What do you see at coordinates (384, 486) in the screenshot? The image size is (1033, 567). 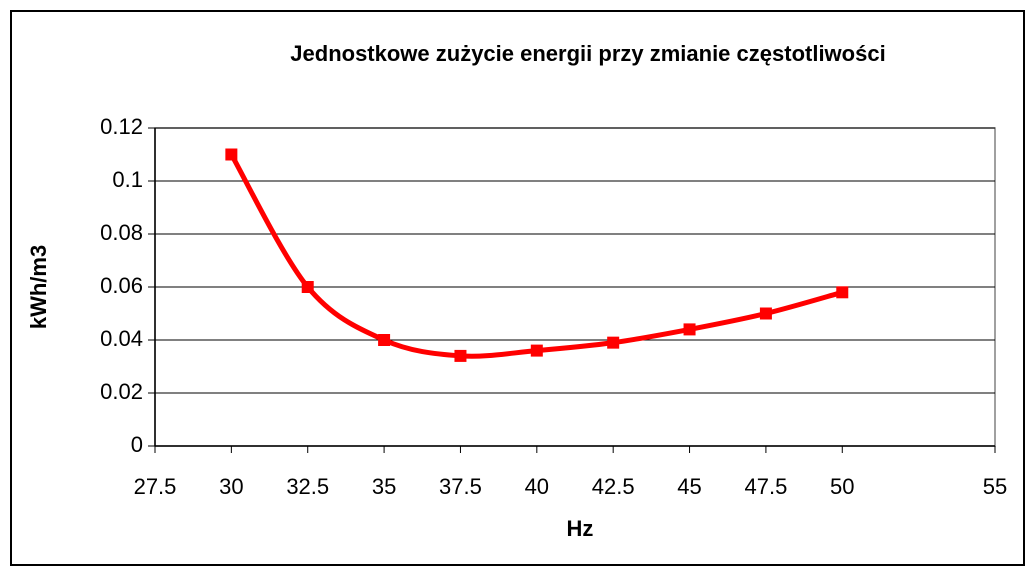 I see `x-tick-label: 35` at bounding box center [384, 486].